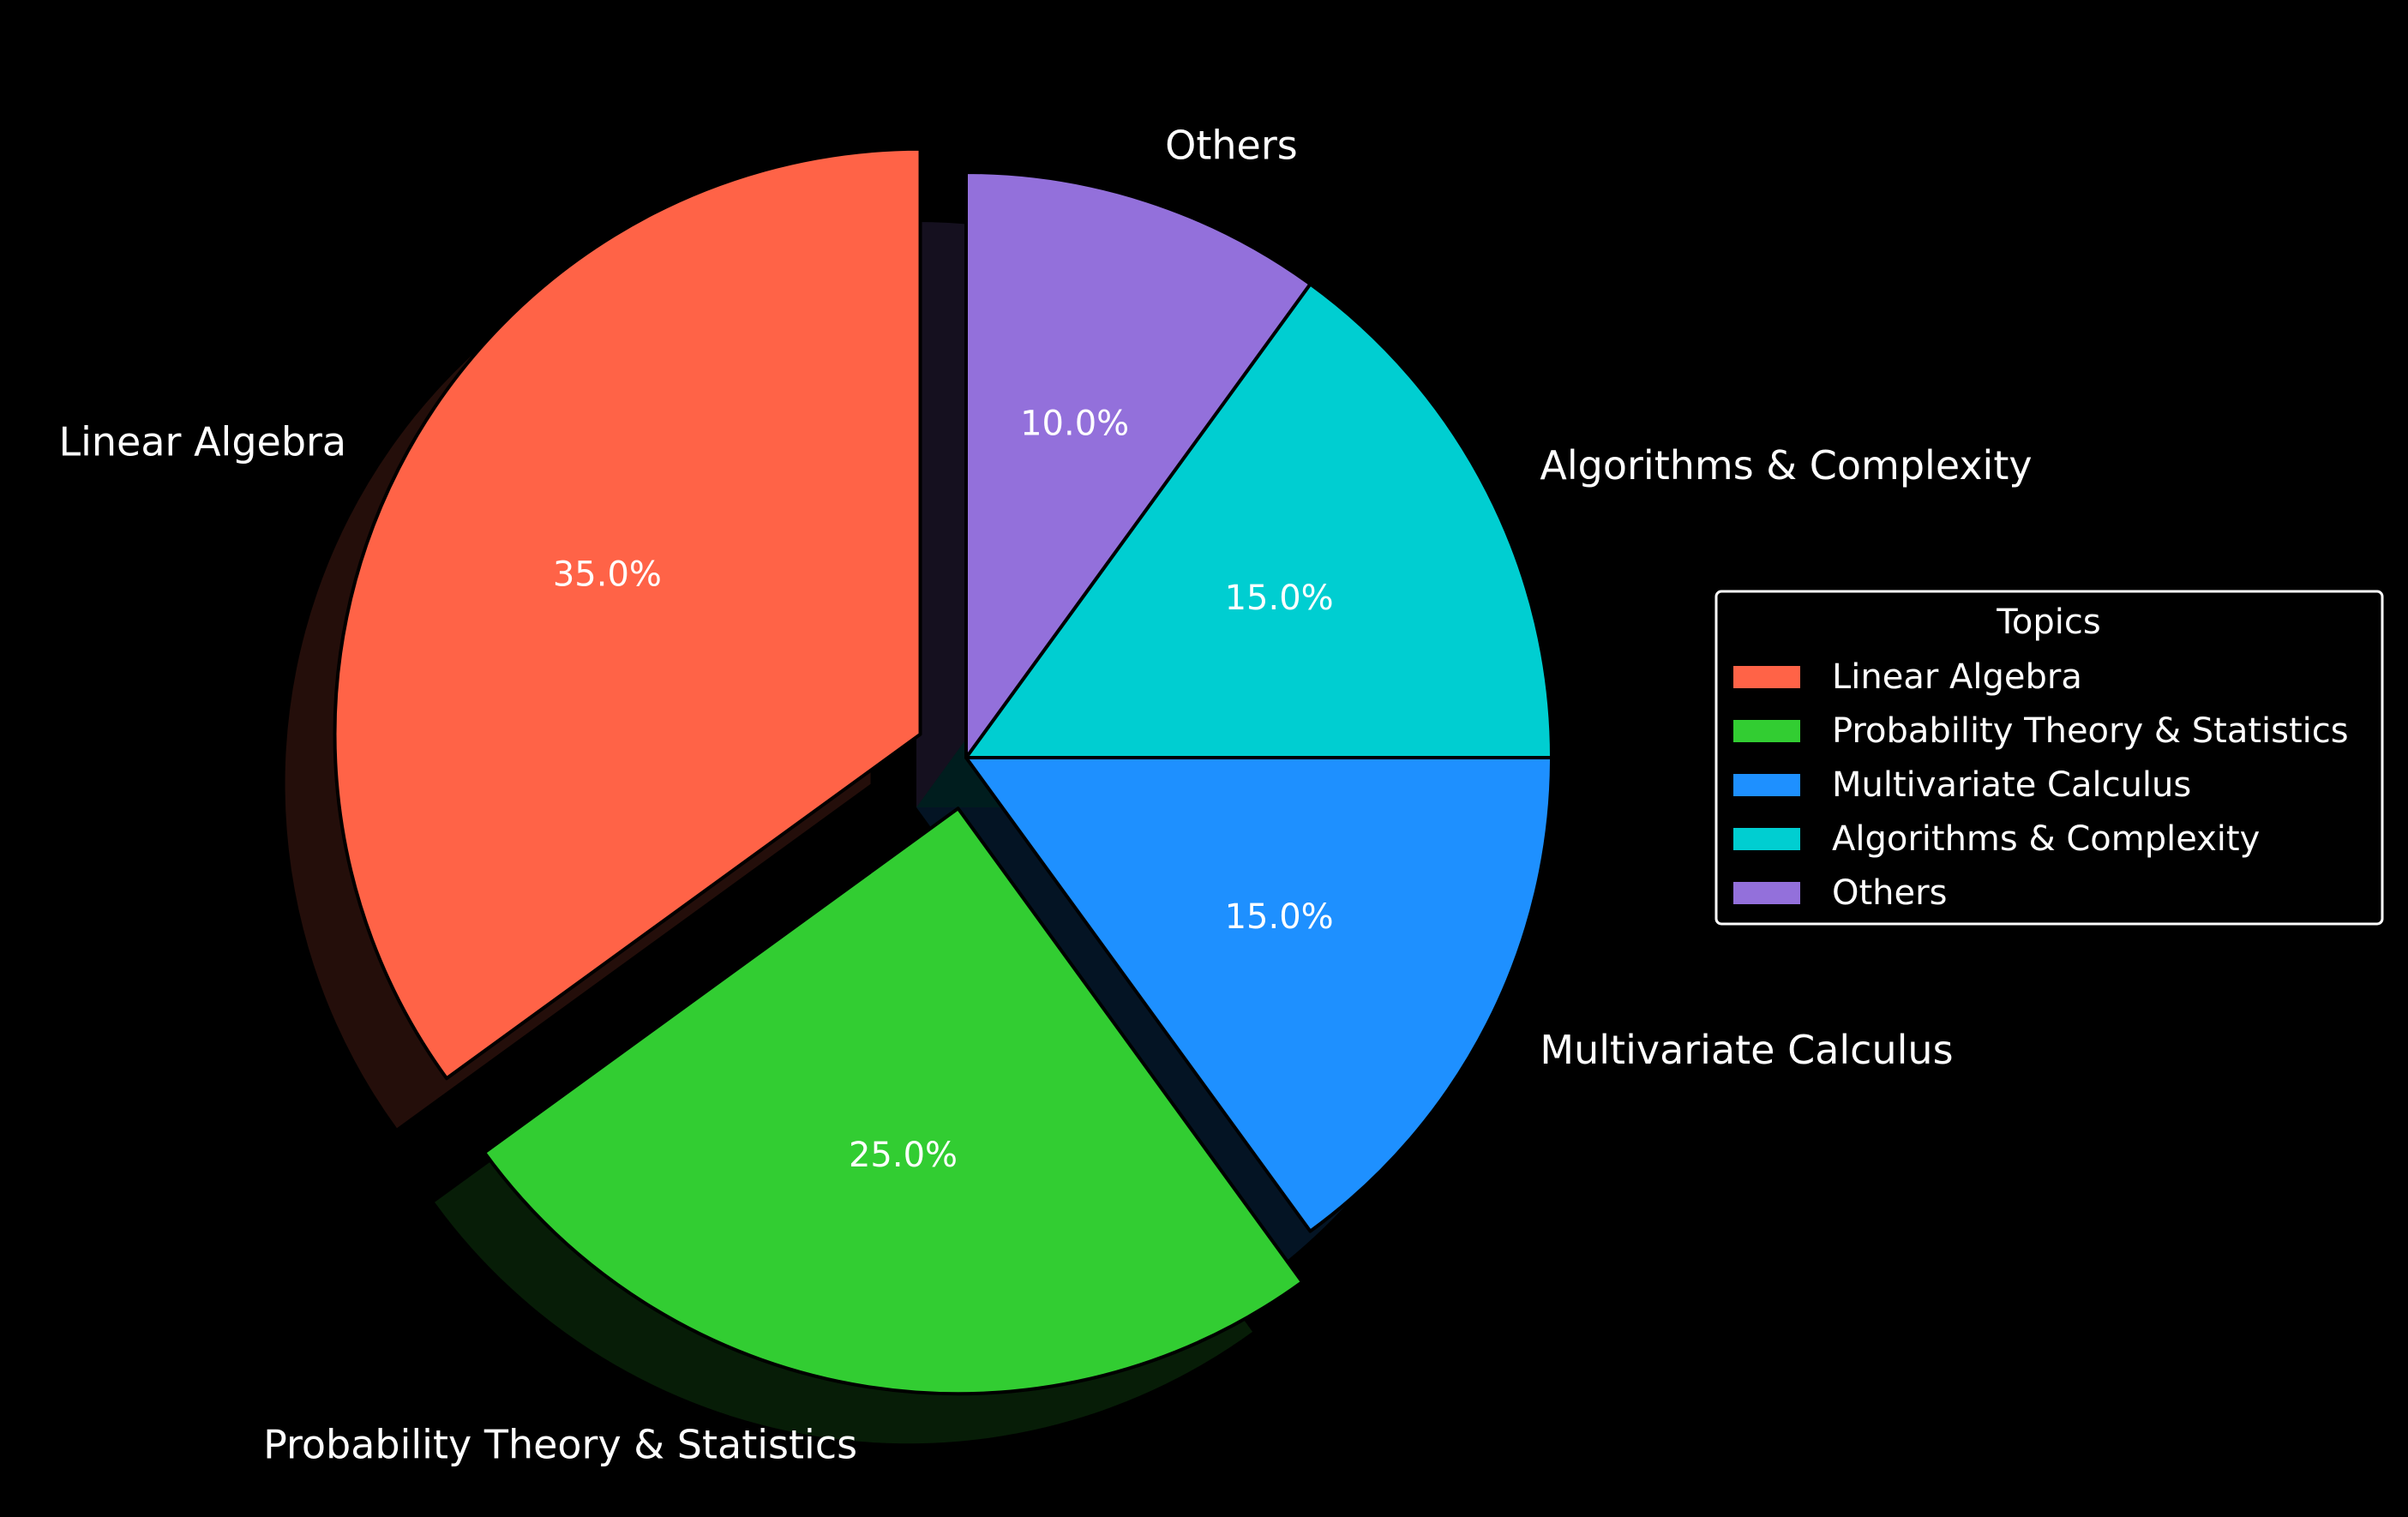 This screenshot has width=2408, height=1517. What do you see at coordinates (1767, 839) in the screenshot?
I see `legend-swatch-algorithms-and-complexity` at bounding box center [1767, 839].